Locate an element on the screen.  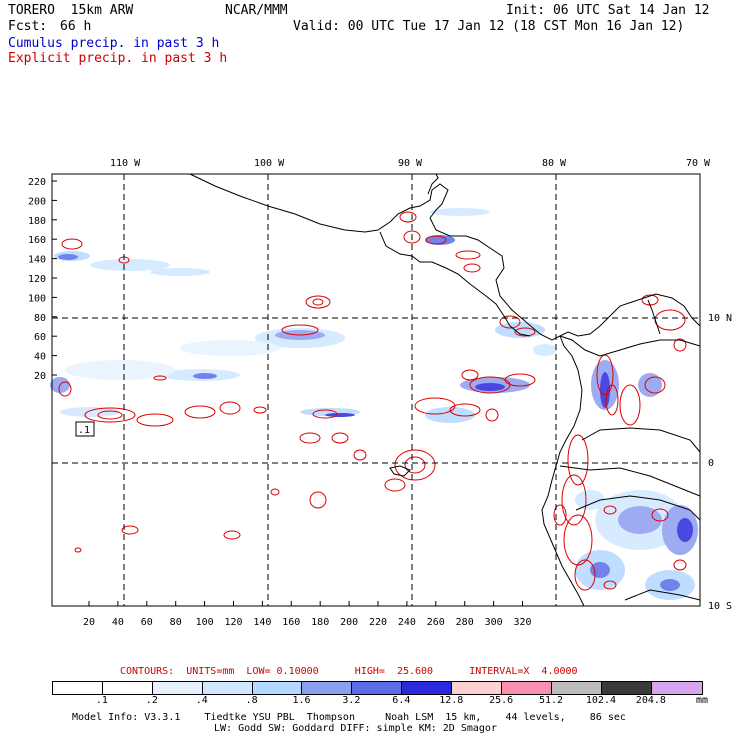
x-tick-label: 100 is located at coordinates (205, 622).